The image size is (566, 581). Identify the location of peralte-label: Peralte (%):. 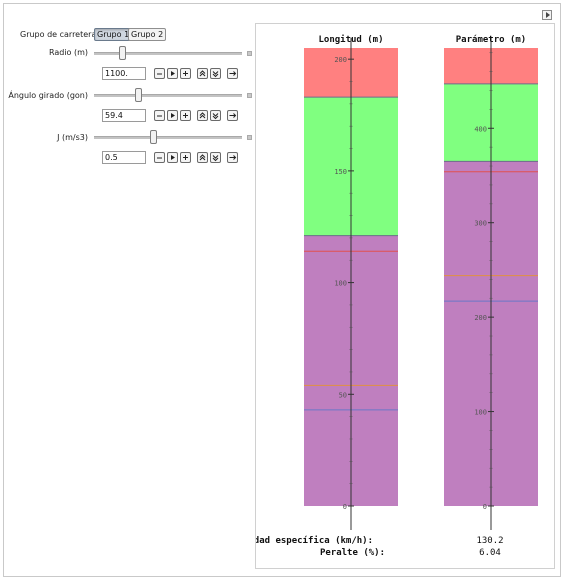
(352, 553).